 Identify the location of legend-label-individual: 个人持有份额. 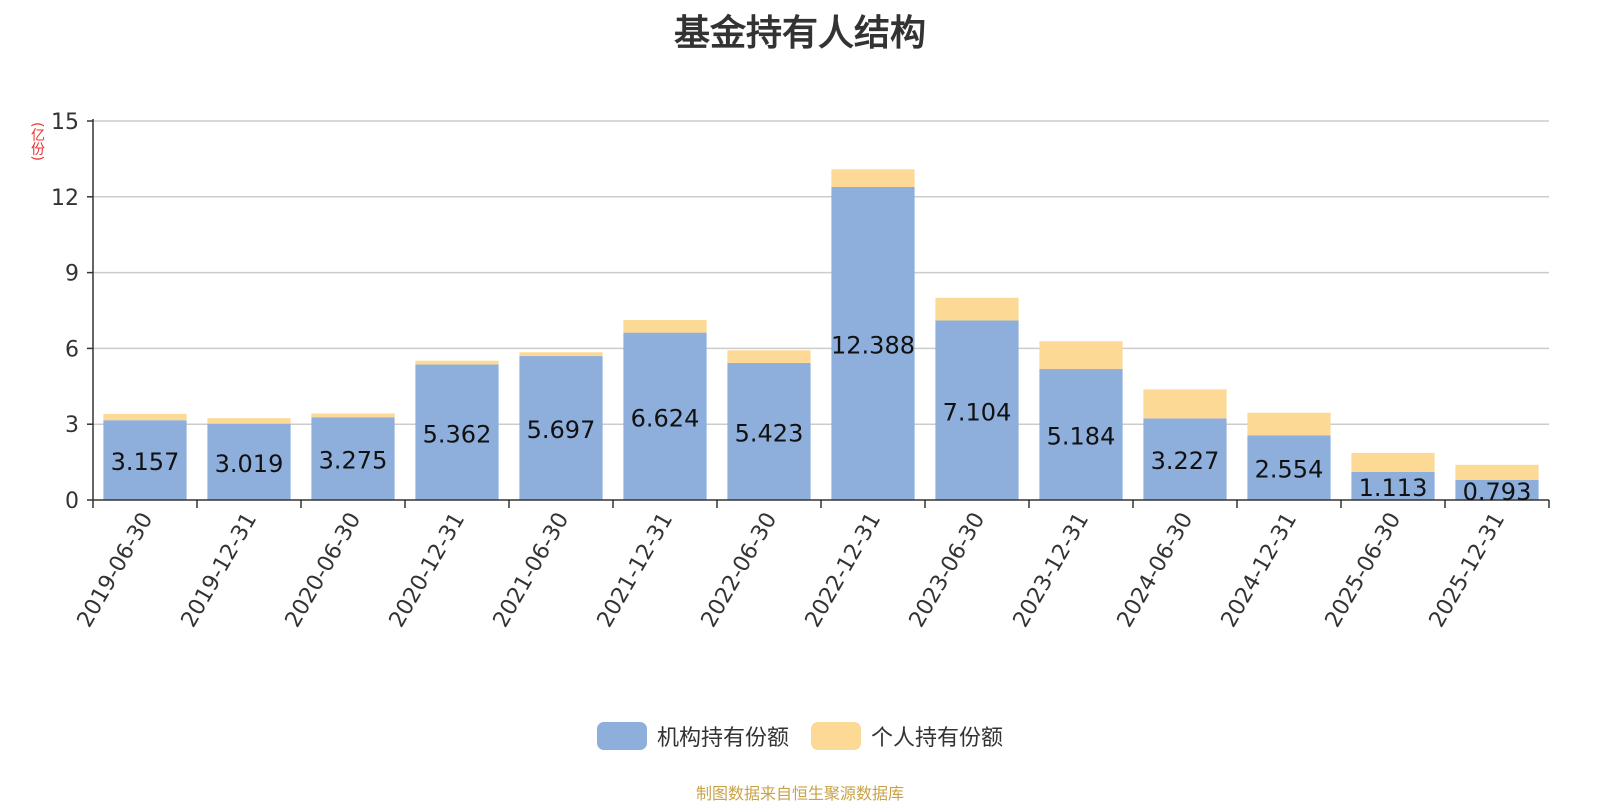
(937, 738).